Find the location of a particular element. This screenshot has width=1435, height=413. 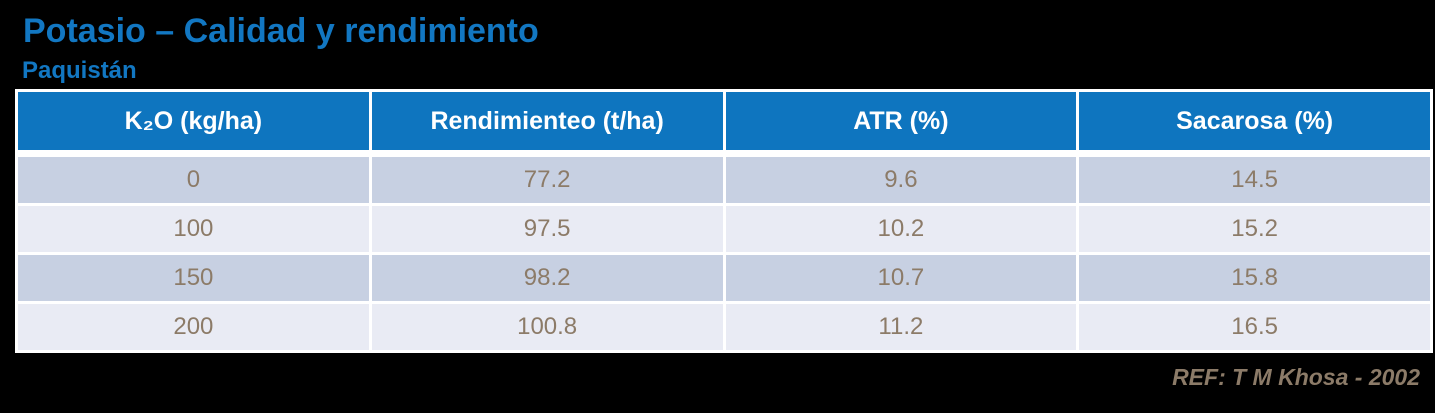

cell-rendimiento: 97.5 is located at coordinates (547, 229).